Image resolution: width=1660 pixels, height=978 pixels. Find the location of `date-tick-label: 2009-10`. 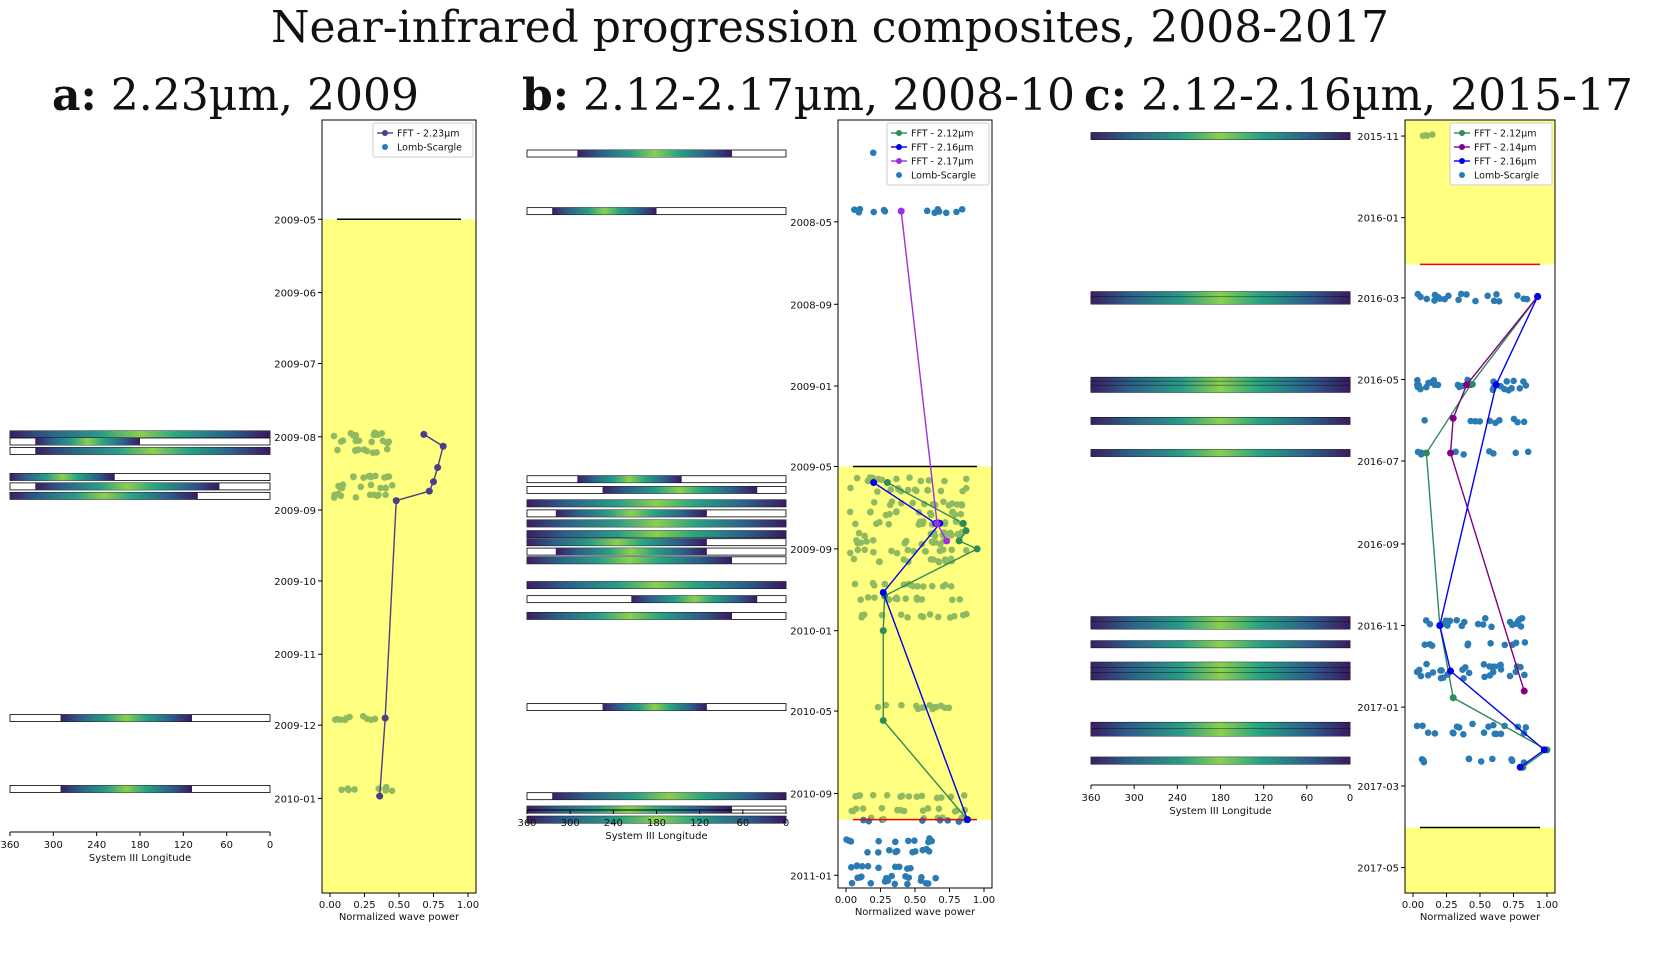

date-tick-label: 2009-10 is located at coordinates (295, 582).